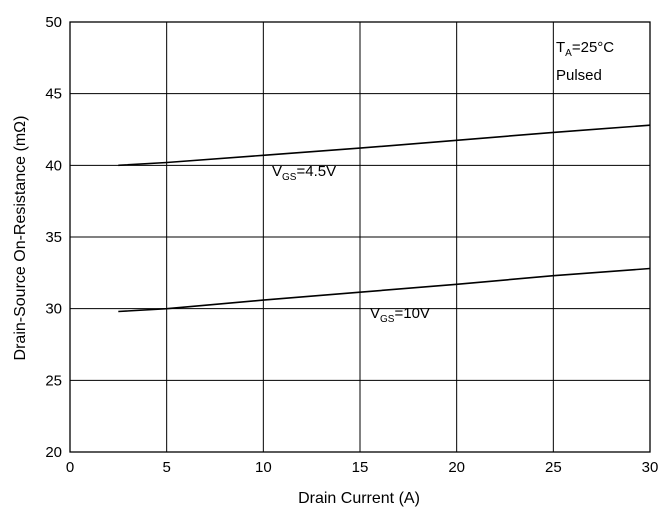 This screenshot has width=660, height=514. I want to click on series-label: VGS=10V, so click(400, 315).